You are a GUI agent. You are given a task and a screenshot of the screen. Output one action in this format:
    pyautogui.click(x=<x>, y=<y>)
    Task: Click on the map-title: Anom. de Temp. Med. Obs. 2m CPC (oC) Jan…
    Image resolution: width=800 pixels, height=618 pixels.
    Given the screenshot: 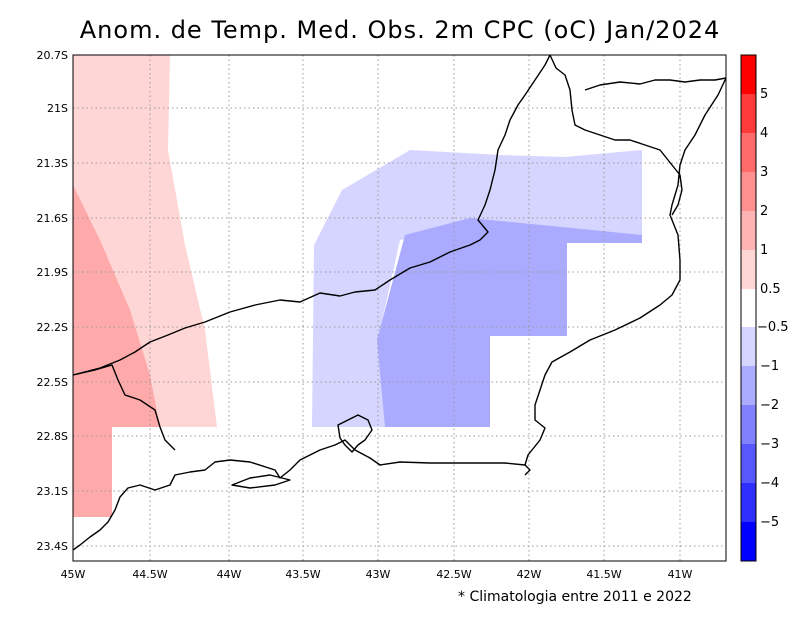 What is the action you would take?
    pyautogui.click(x=400, y=30)
    